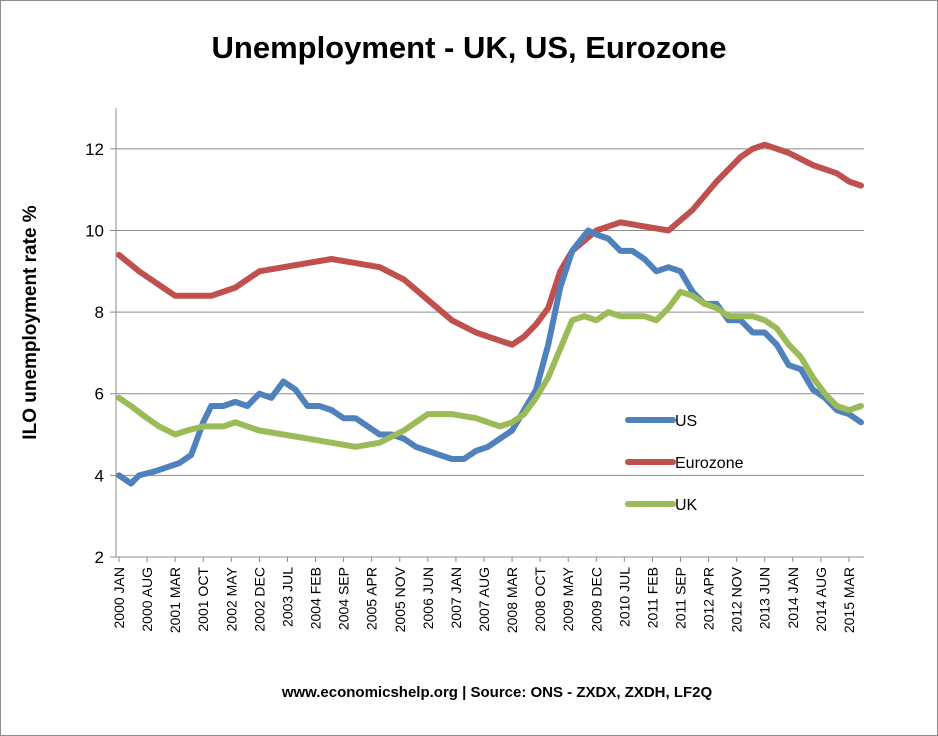  I want to click on x-tick-label: 2007 JAN, so click(456, 597).